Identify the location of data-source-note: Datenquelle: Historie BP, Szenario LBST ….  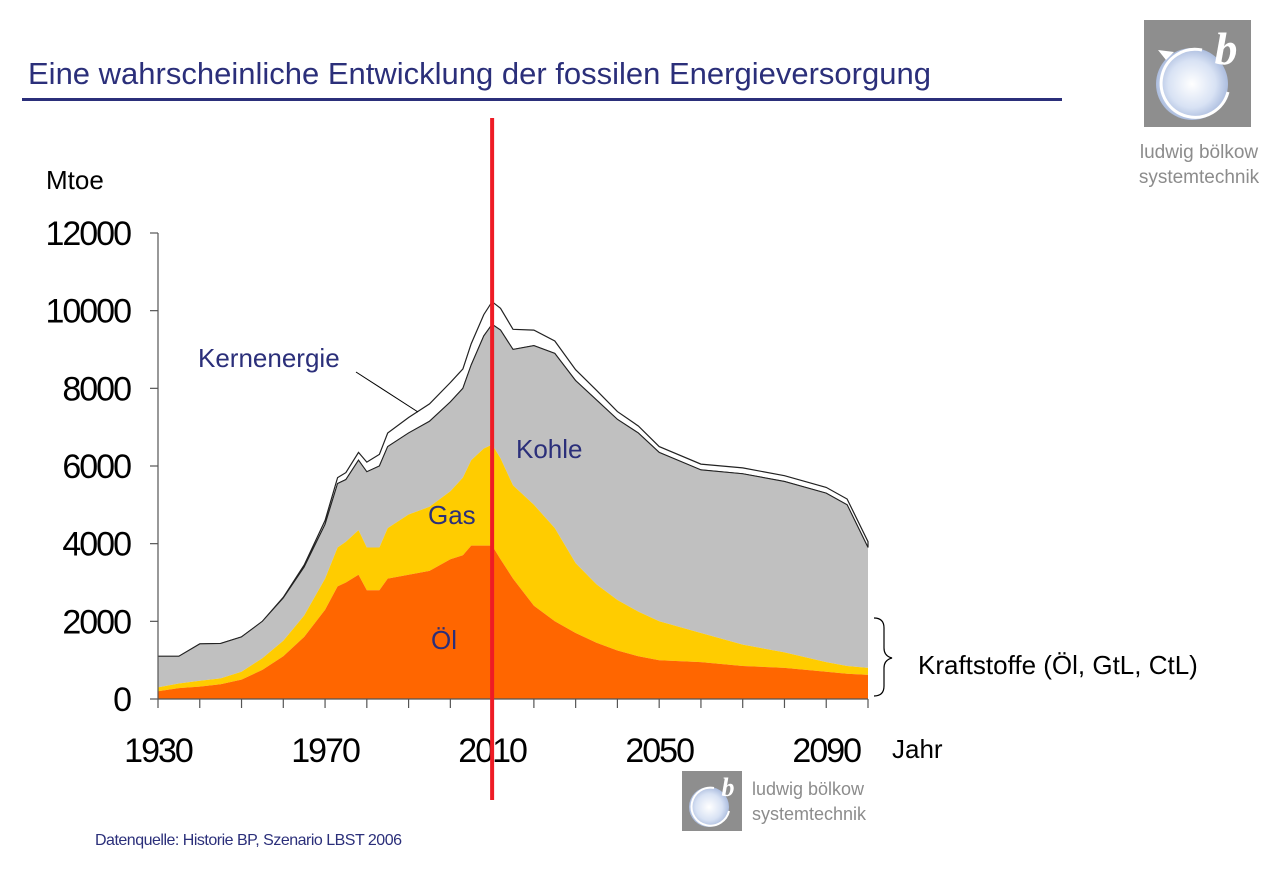
(248, 840).